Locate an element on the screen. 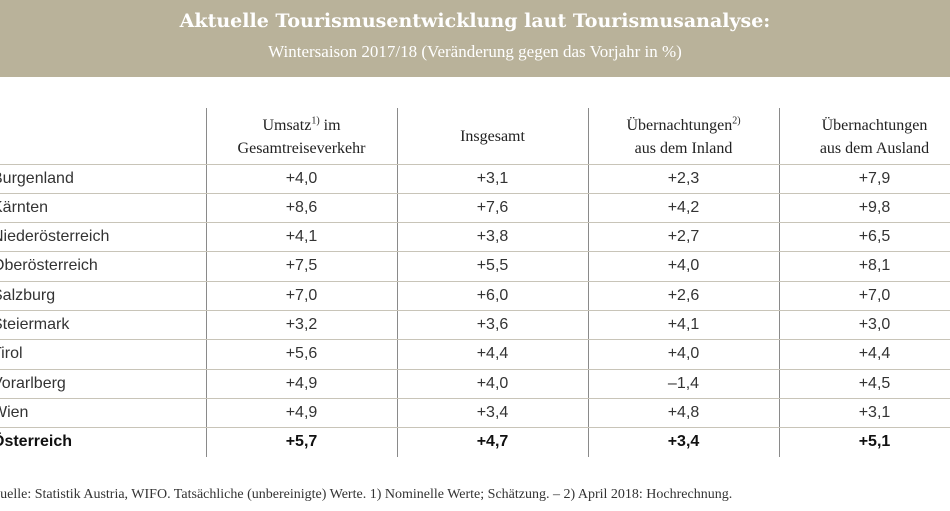  cell-umsatz: +4,0 is located at coordinates (301, 178).